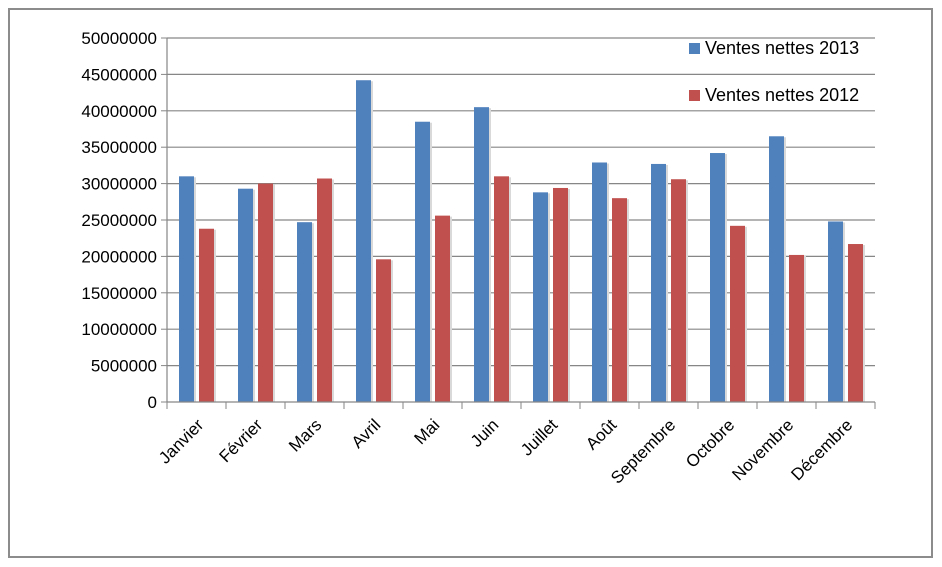 The image size is (942, 567). I want to click on x-tick-label: Janvier, so click(181, 441).